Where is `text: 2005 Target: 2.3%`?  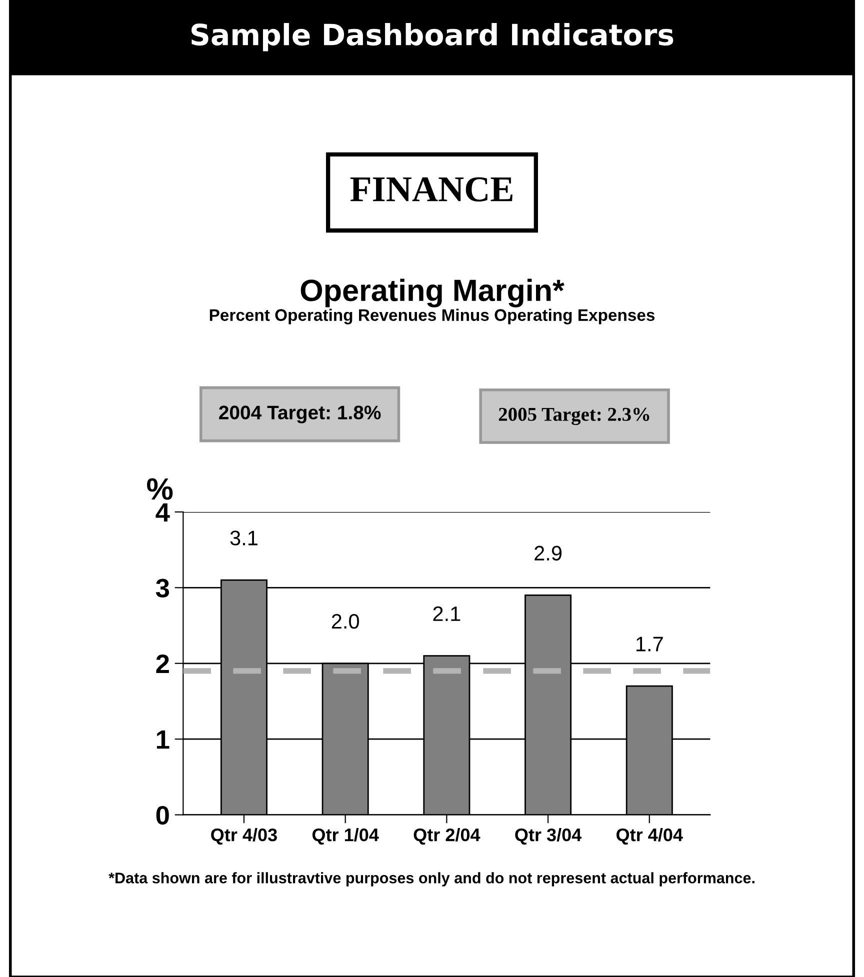
text: 2005 Target: 2.3% is located at coordinates (574, 417).